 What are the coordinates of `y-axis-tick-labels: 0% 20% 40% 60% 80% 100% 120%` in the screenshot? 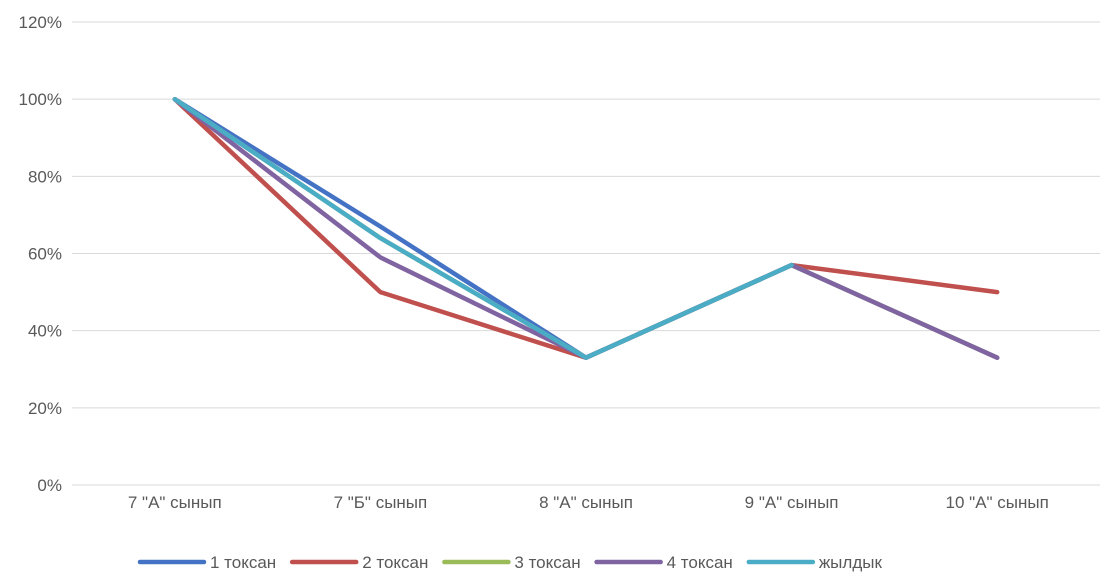 It's located at (40, 254).